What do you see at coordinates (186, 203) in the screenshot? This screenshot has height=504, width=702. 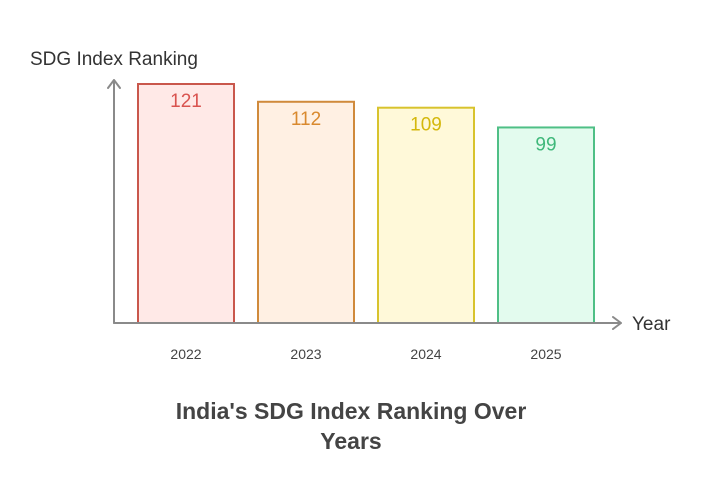 I see `bar-2022` at bounding box center [186, 203].